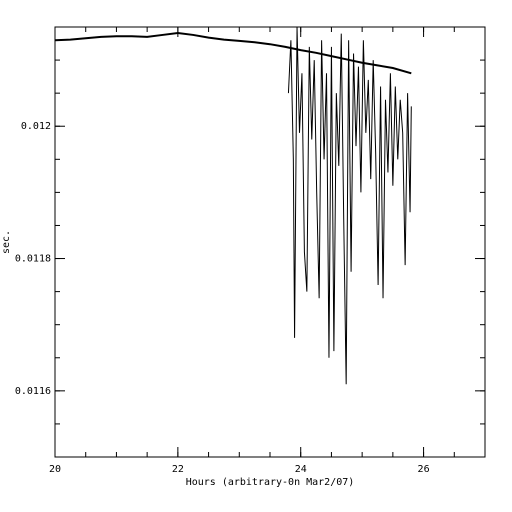 This screenshot has width=512, height=512. What do you see at coordinates (270, 482) in the screenshot?
I see `x-axis-label: Hours (arbitrary-0n Mar2/07)` at bounding box center [270, 482].